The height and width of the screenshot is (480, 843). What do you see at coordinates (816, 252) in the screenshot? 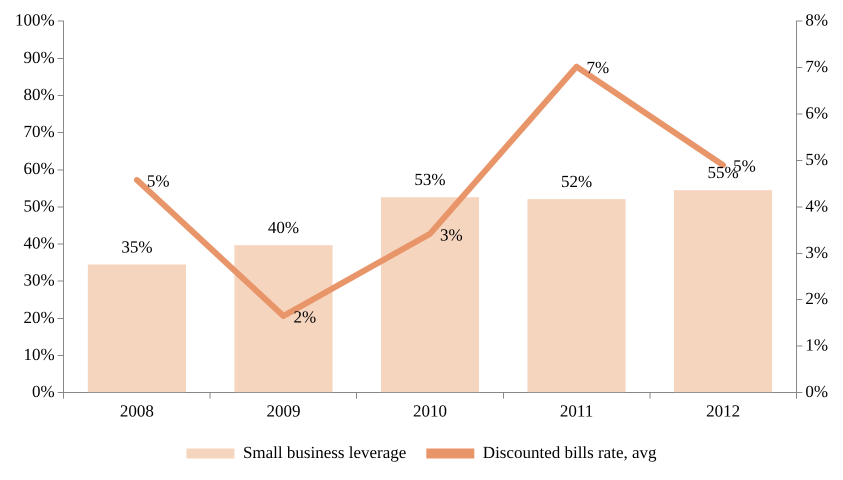
I see `y2-tick-label: 3%` at bounding box center [816, 252].